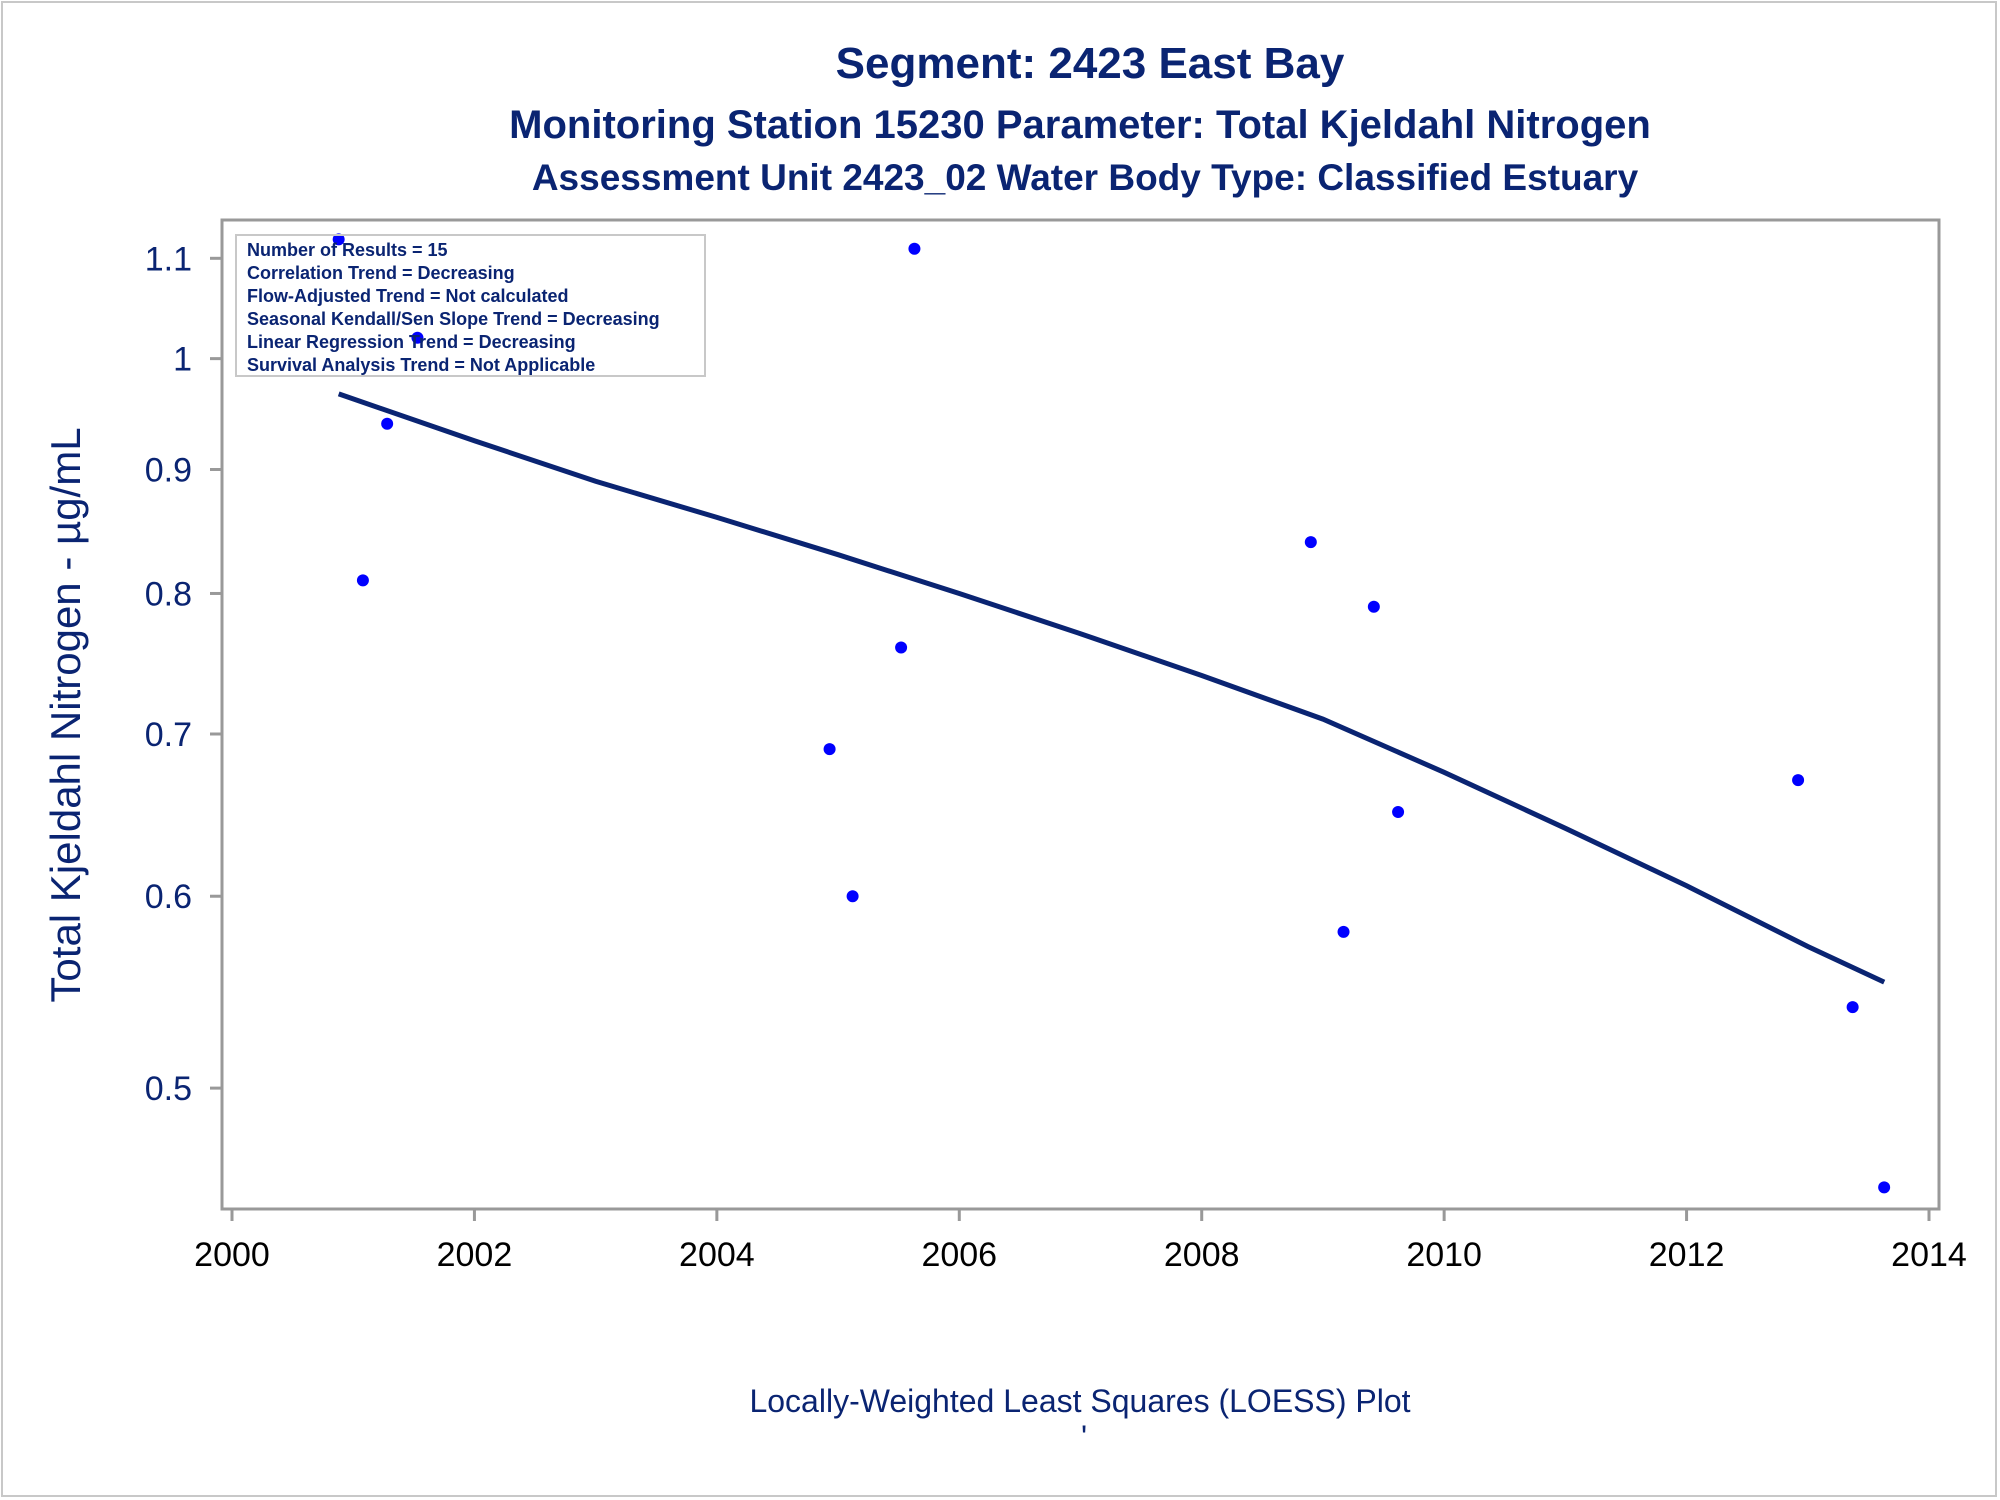  Describe the element at coordinates (1084, 1437) in the screenshot. I see `footnote-mark: '` at that location.